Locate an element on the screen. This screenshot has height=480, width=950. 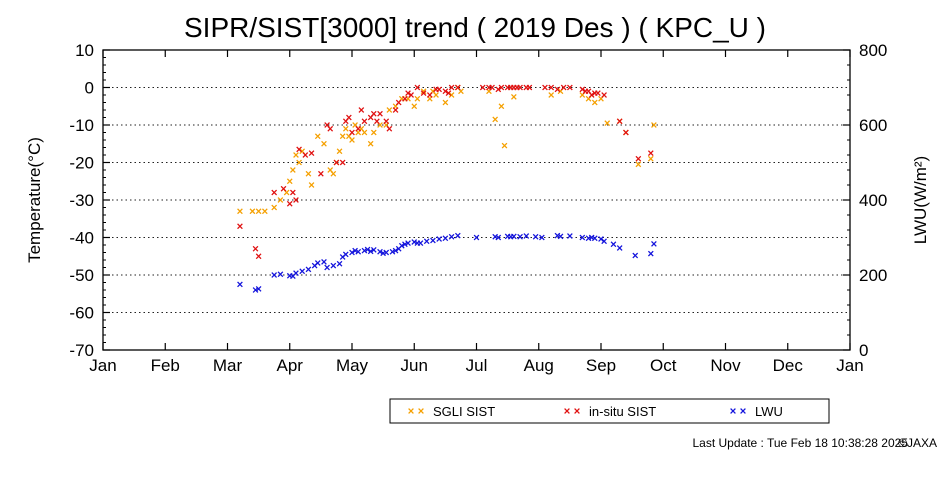
y-tick-label: -70 is located at coordinates (81, 350).